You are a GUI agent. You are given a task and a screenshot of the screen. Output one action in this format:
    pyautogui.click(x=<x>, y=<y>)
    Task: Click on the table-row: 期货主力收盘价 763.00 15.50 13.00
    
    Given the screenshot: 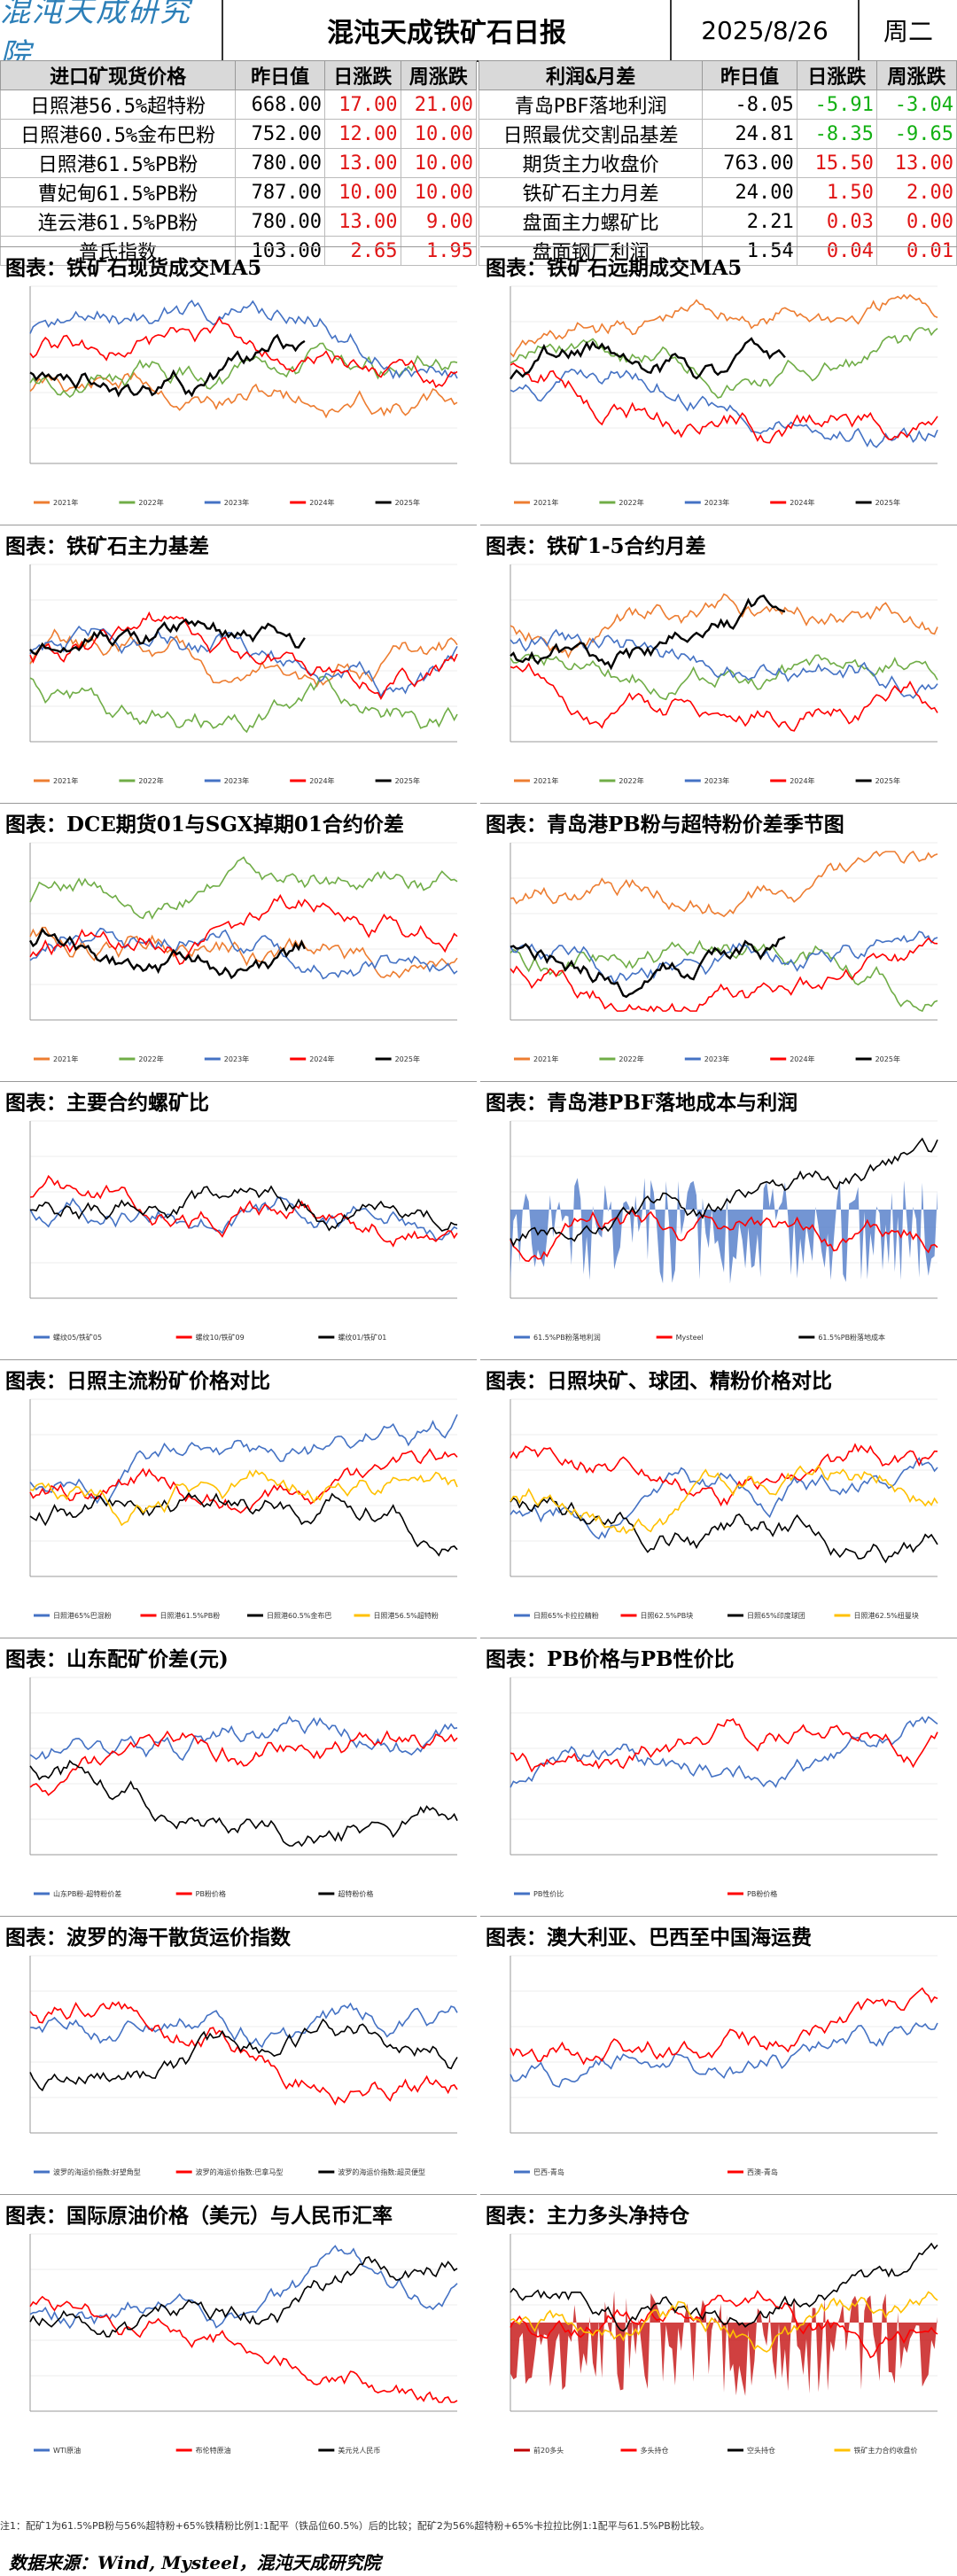 What is the action you would take?
    pyautogui.click(x=717, y=163)
    